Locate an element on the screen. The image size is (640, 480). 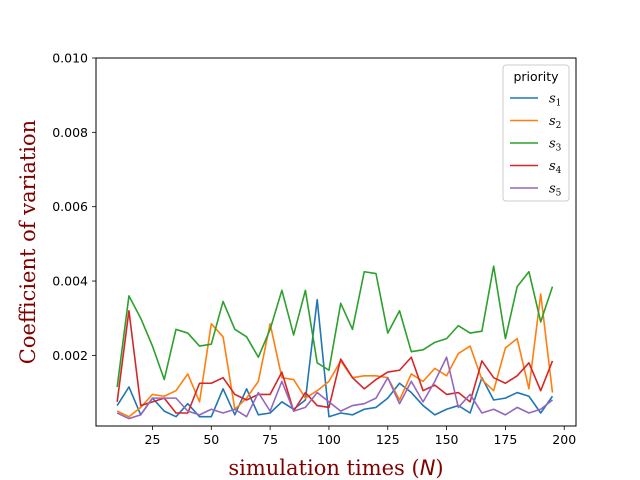
x-tick-label: 50 is located at coordinates (211, 439).